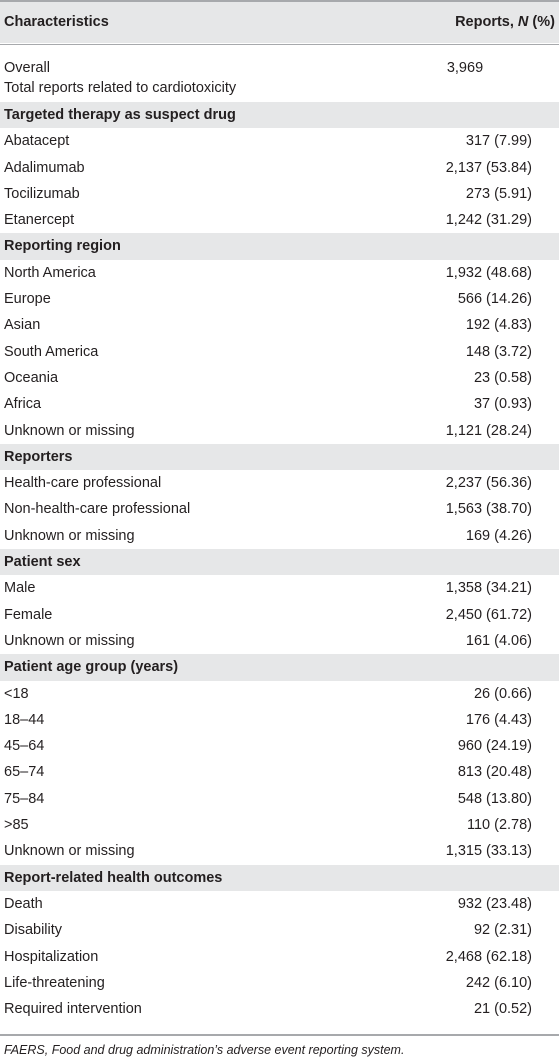  What do you see at coordinates (91, 667) in the screenshot?
I see `section-label: Patient age group (years)` at bounding box center [91, 667].